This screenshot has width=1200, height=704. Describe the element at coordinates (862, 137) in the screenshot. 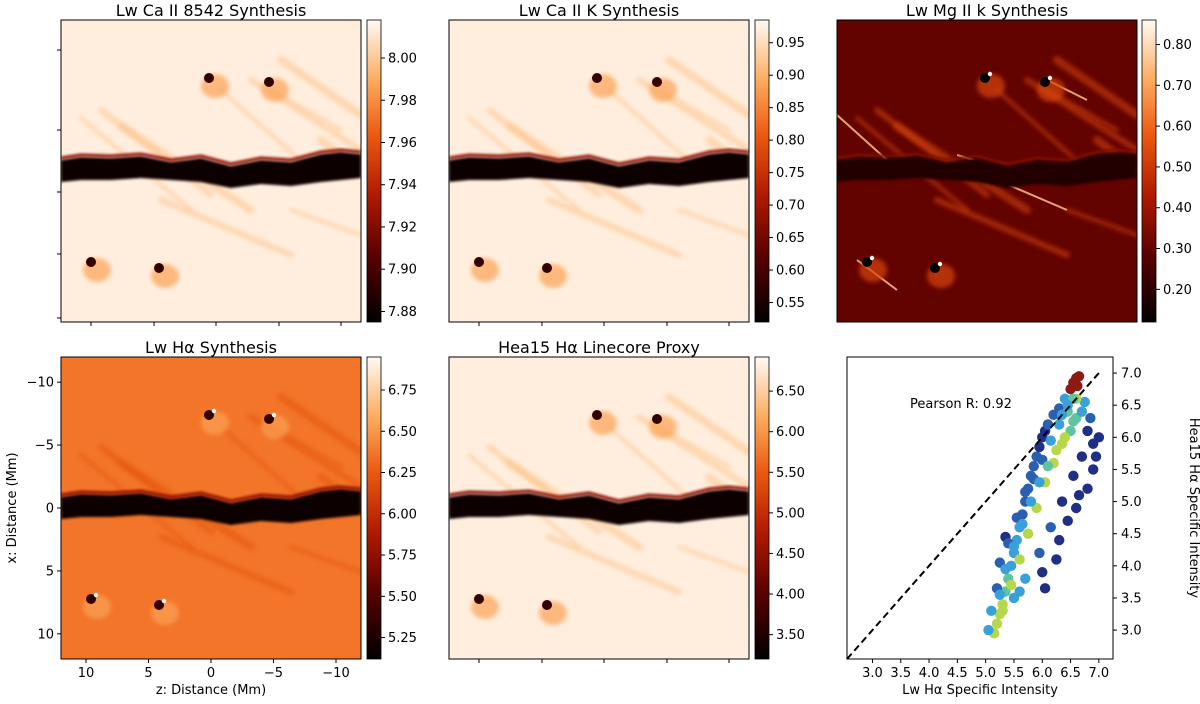

I see `bright-filament` at that location.